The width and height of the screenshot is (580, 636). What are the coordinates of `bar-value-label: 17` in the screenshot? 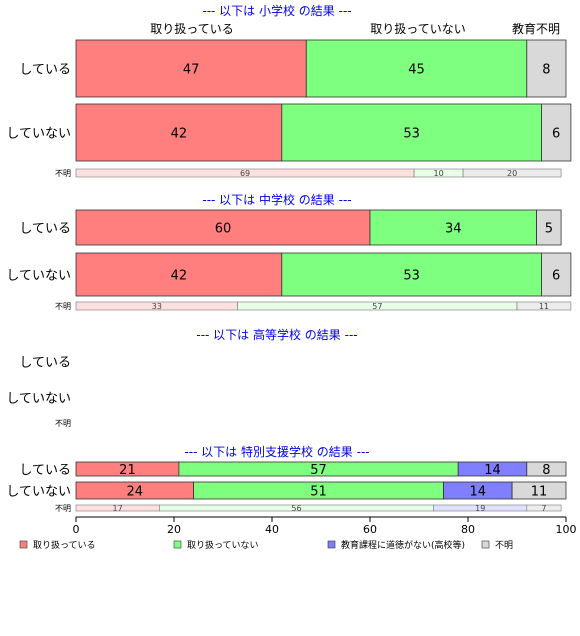 It's located at (118, 508).